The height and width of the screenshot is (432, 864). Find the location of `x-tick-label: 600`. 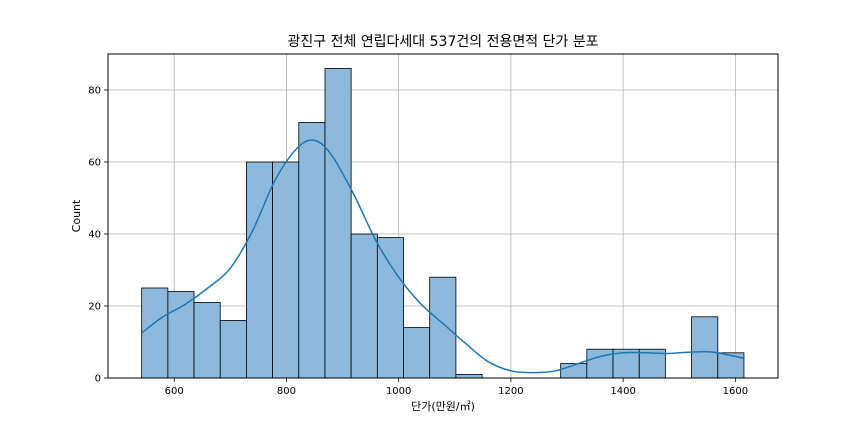

x-tick-label: 600 is located at coordinates (174, 391).